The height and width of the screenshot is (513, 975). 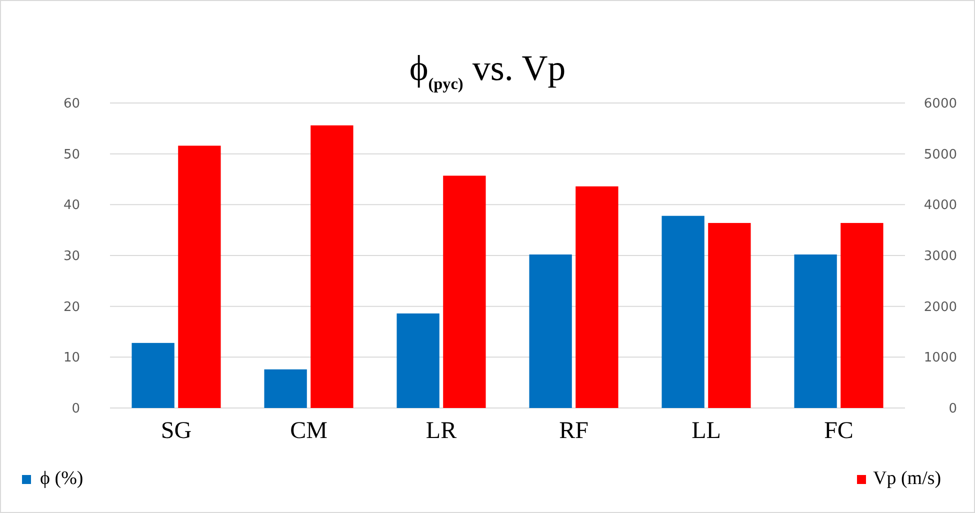 What do you see at coordinates (839, 431) in the screenshot?
I see `x-tick-label: FC` at bounding box center [839, 431].